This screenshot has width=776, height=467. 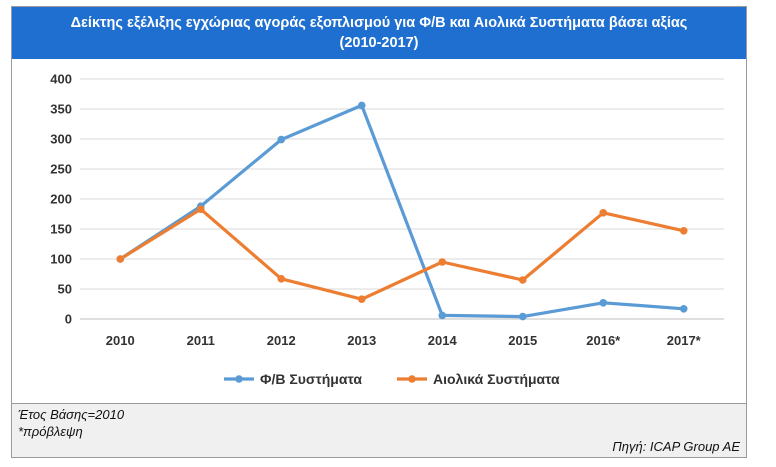 What do you see at coordinates (61, 79) in the screenshot?
I see `y-tick-label-400: 400` at bounding box center [61, 79].